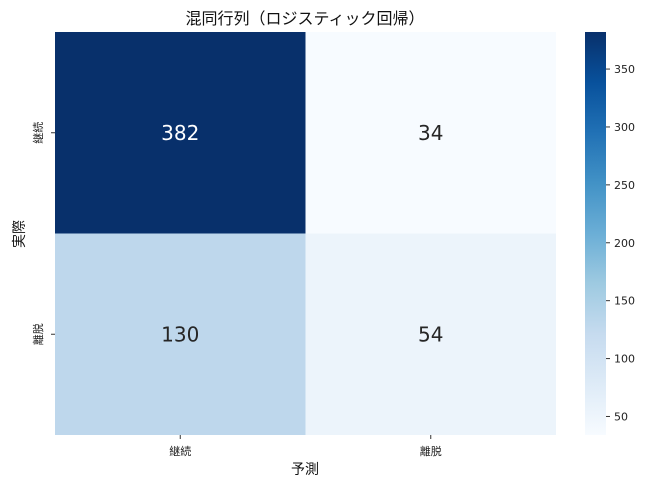 The width and height of the screenshot is (652, 490). Describe the element at coordinates (38, 334) in the screenshot. I see `y-tick-label: 離脱` at that location.